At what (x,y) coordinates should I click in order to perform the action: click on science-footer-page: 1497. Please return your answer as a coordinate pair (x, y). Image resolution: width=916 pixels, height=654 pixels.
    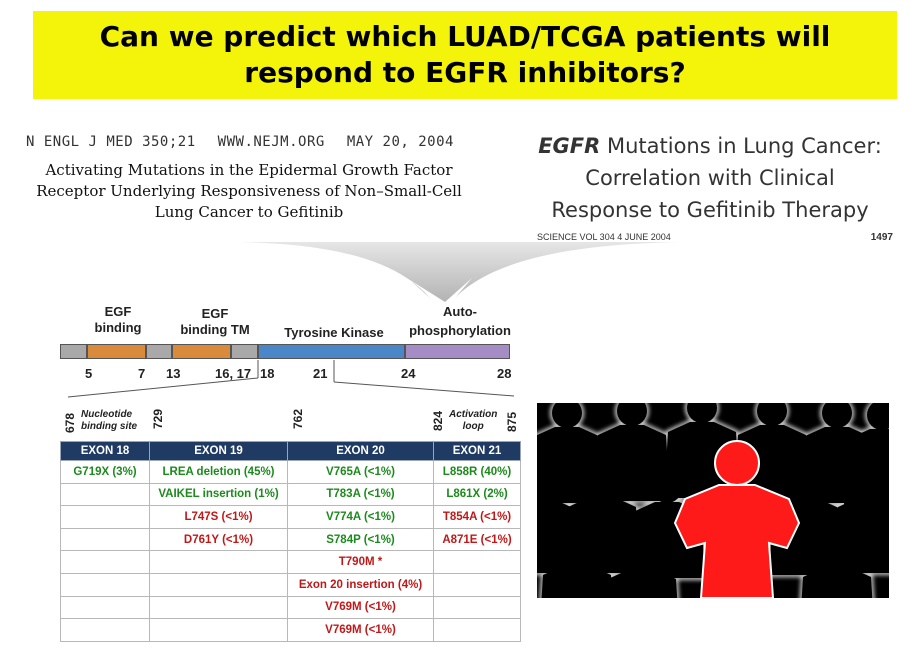
    Looking at the image, I should click on (881, 237).